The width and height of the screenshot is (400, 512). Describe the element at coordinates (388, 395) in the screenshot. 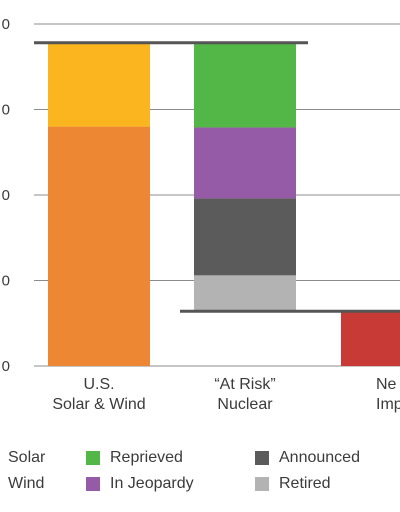

I see `x-category-label: Ne Impa` at that location.